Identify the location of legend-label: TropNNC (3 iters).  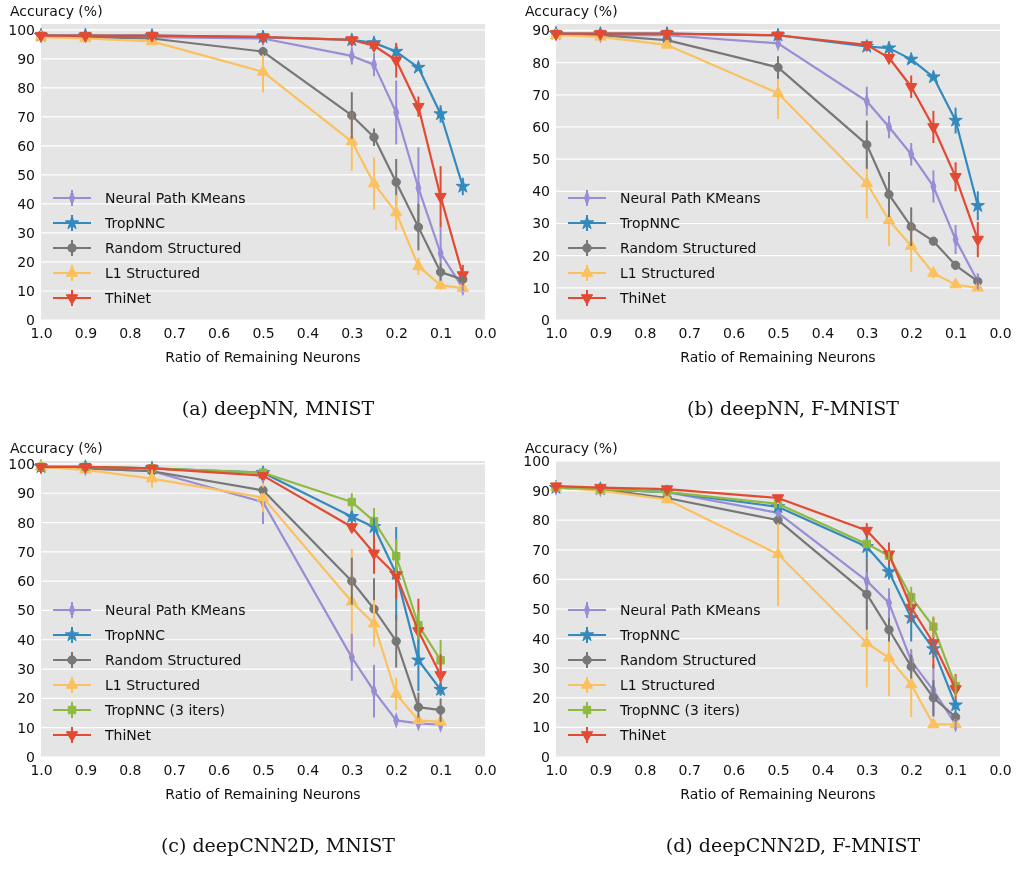
(679, 710).